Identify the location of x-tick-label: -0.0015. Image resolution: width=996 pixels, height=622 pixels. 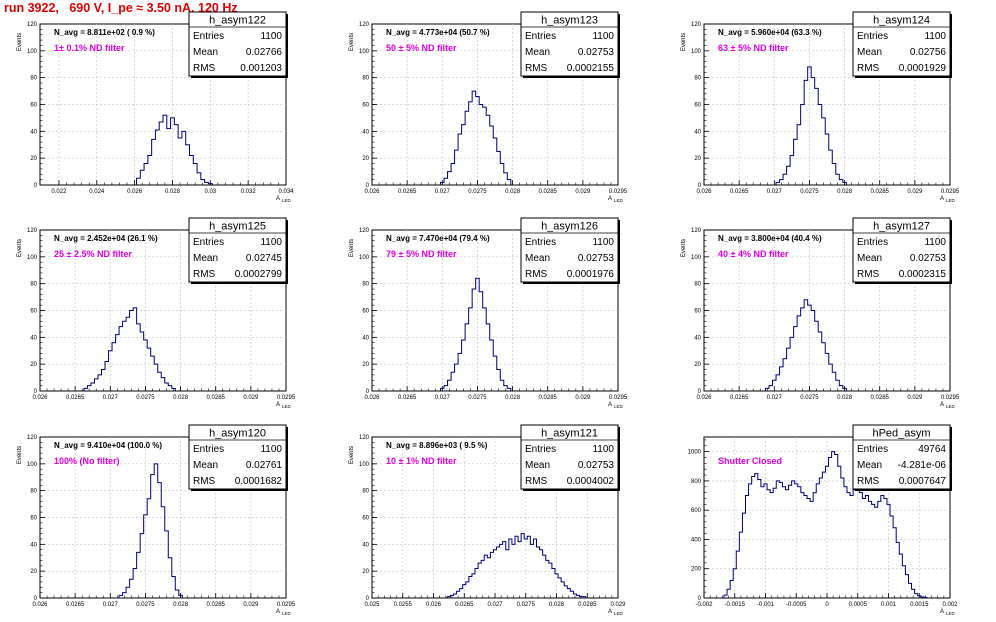
(735, 605).